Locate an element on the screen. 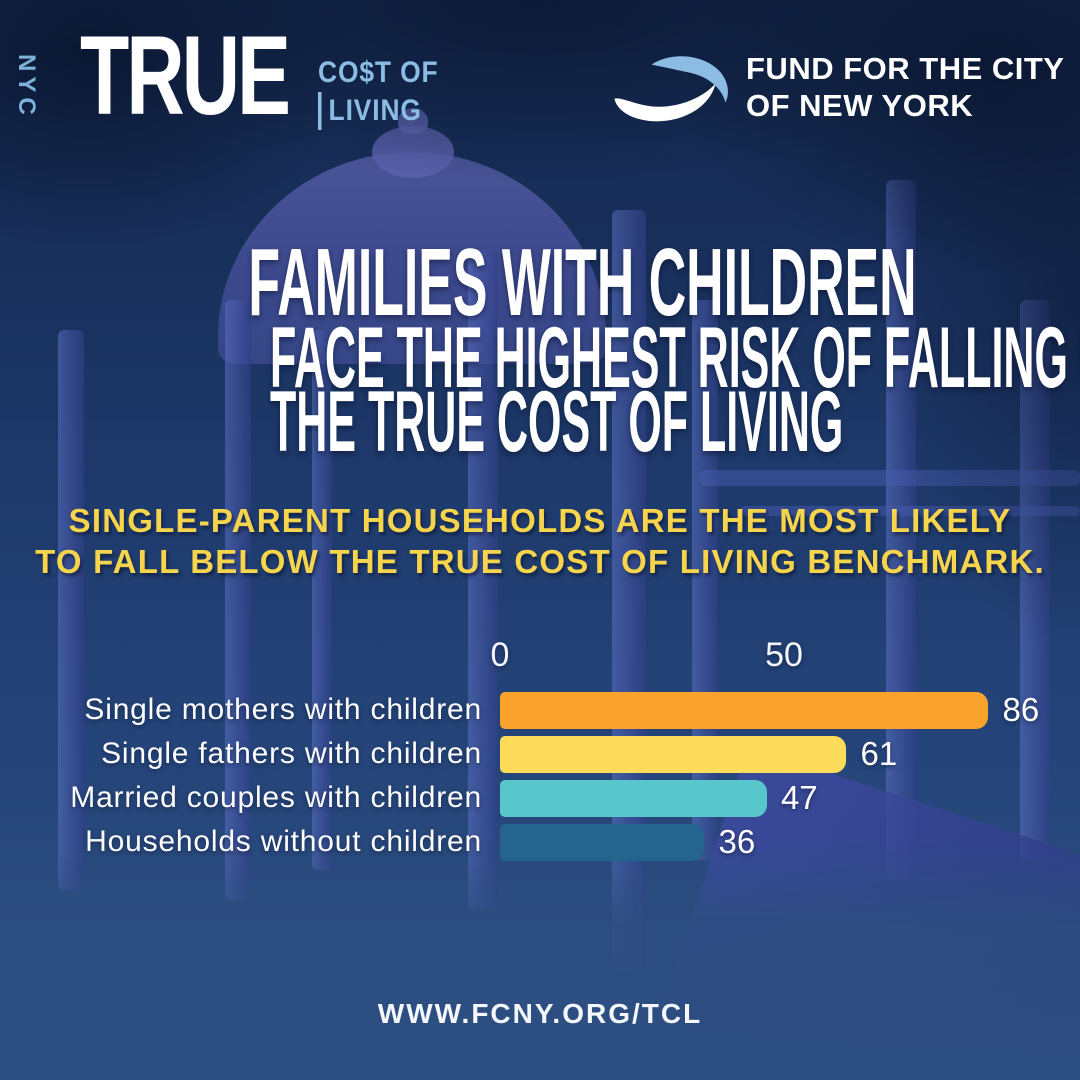  chart-axis: 0 50 is located at coordinates (540, 659).